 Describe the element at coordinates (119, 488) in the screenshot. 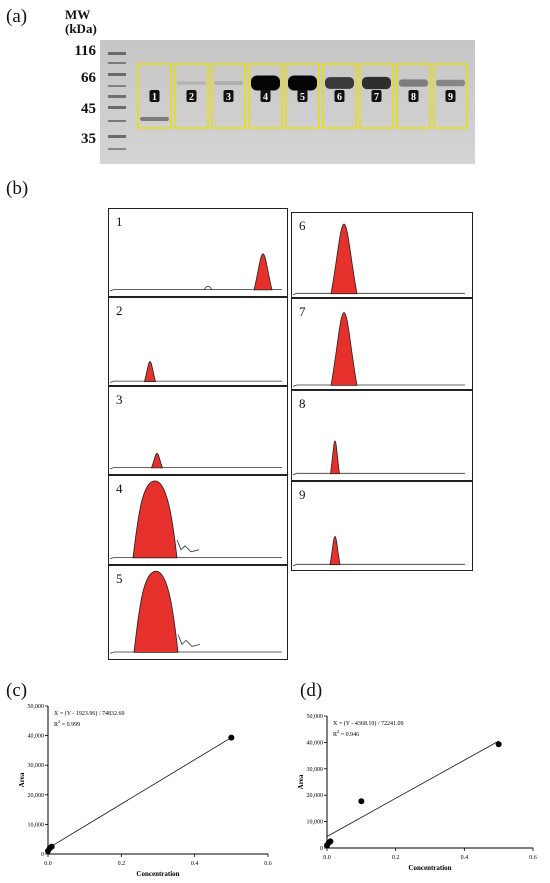

I see `trace-number: 4` at that location.